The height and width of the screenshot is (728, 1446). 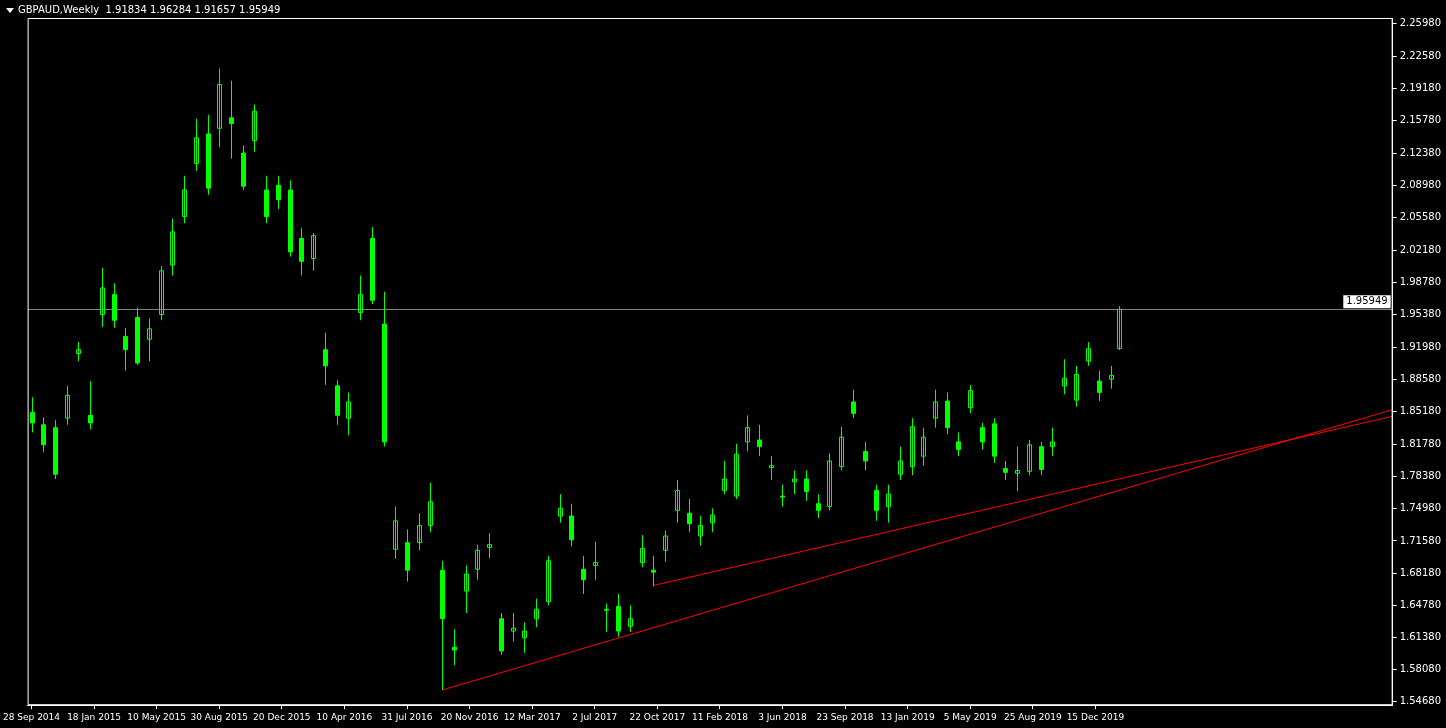 What do you see at coordinates (157, 716) in the screenshot?
I see `x-tick-label: 10 May 2015` at bounding box center [157, 716].